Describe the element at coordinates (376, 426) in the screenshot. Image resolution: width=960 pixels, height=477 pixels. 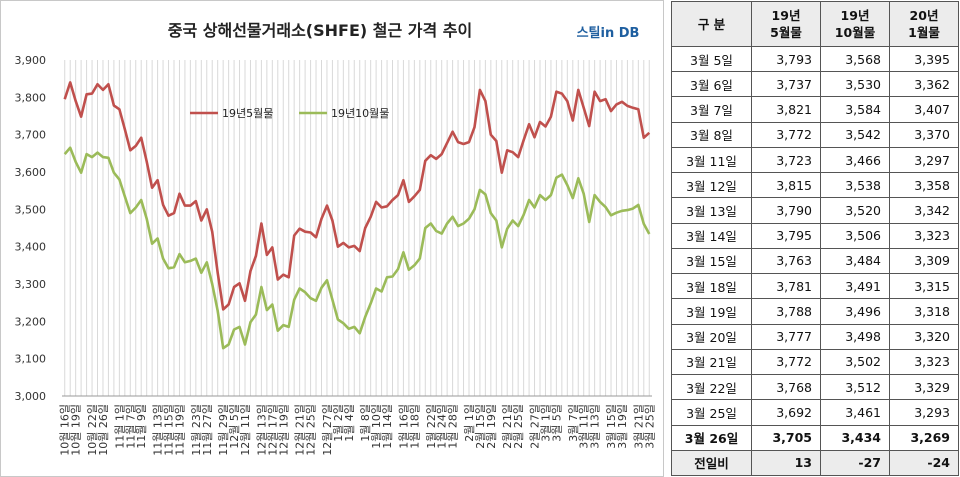
I see `x-tick-label: 1월 10일` at that location.